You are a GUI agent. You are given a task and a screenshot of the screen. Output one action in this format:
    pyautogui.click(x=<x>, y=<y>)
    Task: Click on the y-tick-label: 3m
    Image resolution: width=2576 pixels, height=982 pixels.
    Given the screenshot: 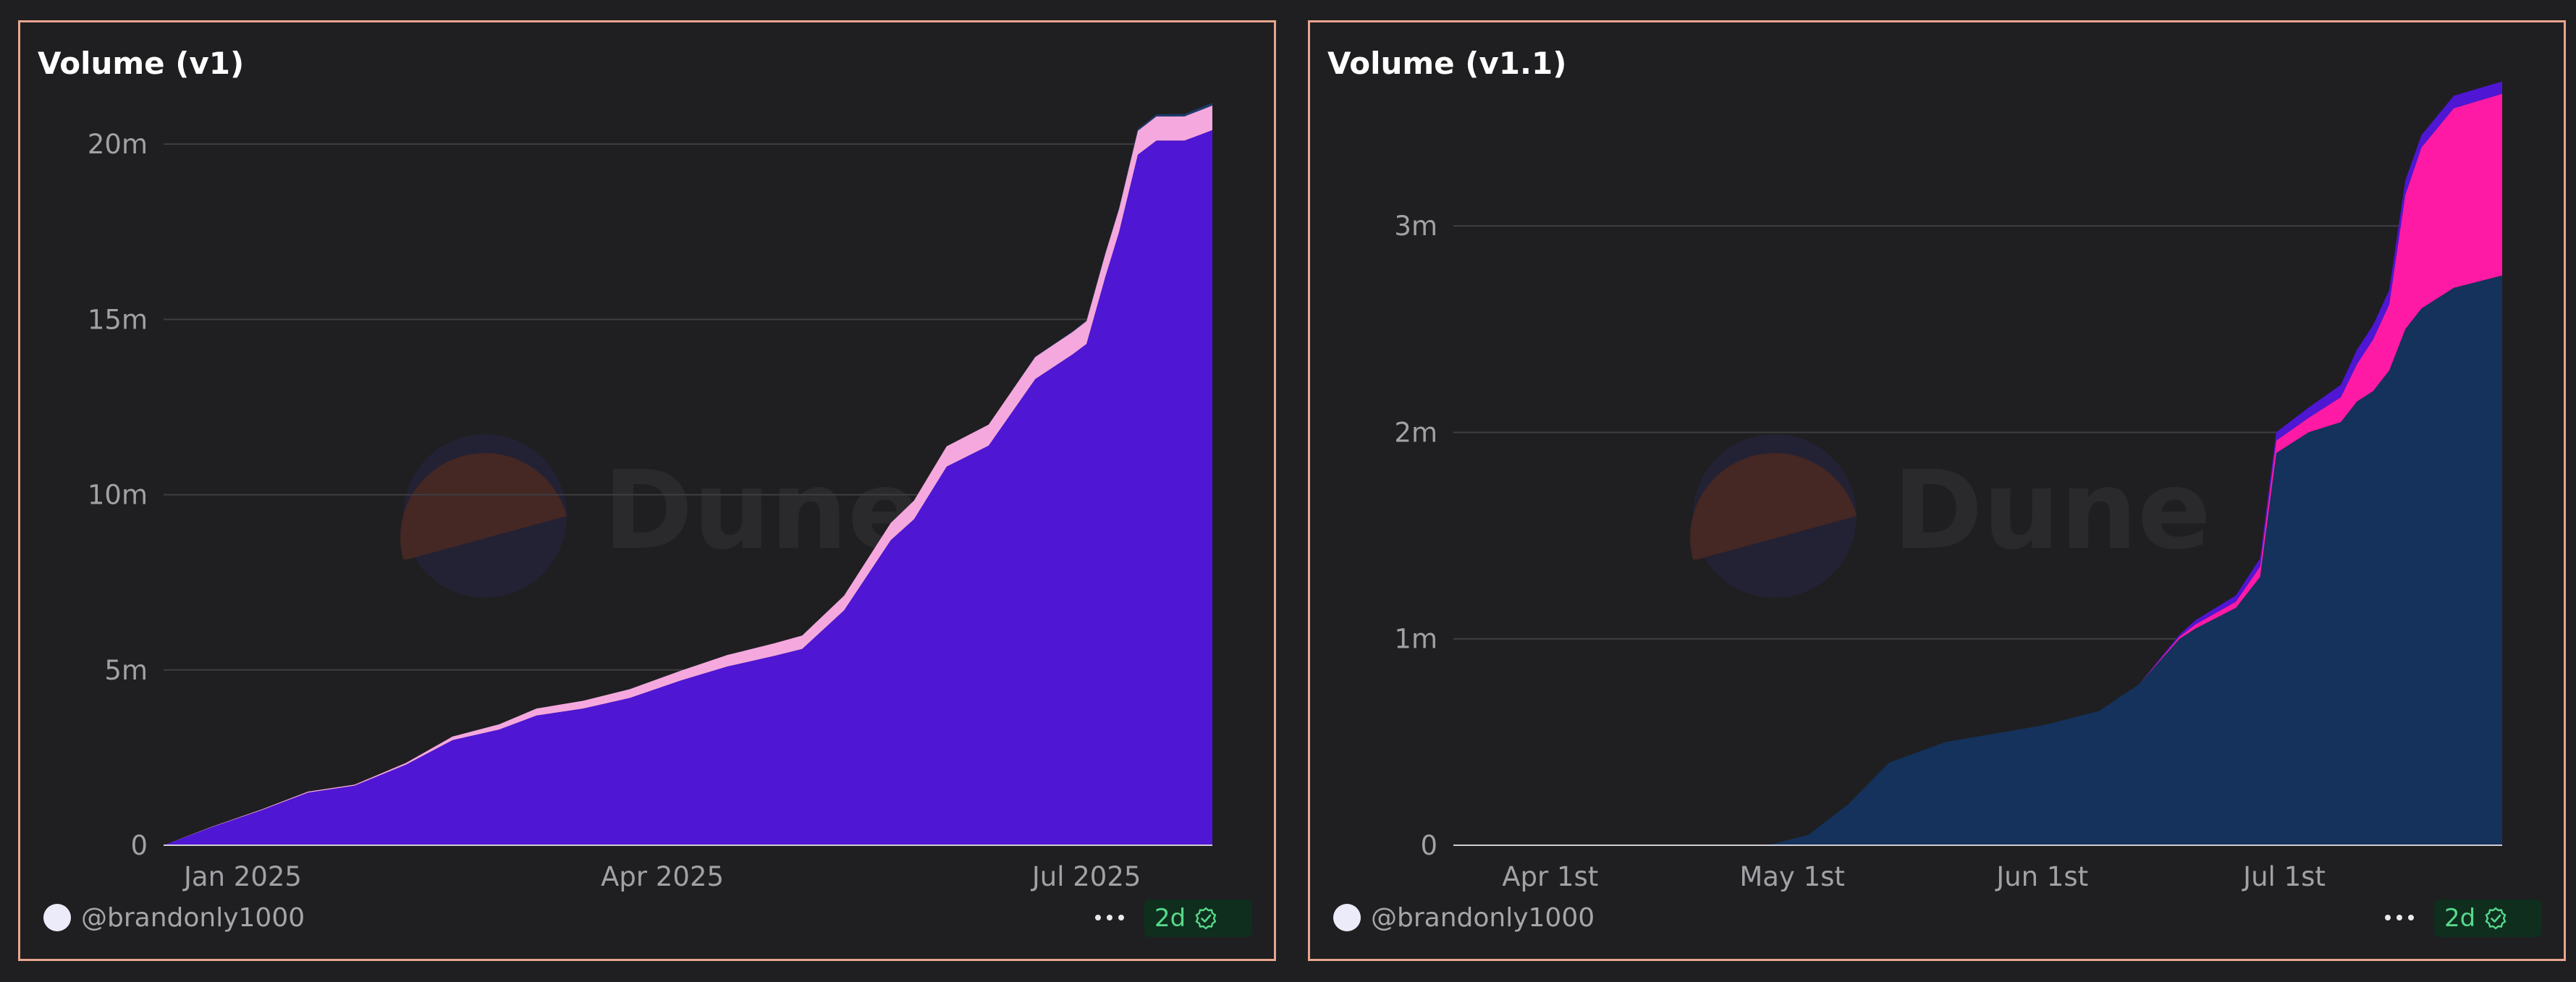 What is the action you would take?
    pyautogui.click(x=1415, y=226)
    